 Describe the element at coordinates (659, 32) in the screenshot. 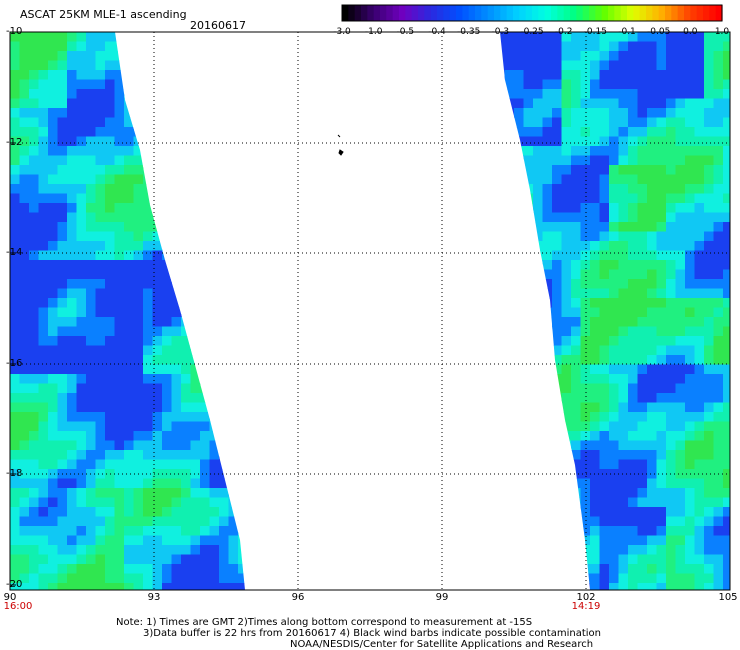

I see `colorbar-label: -0.05` at that location.